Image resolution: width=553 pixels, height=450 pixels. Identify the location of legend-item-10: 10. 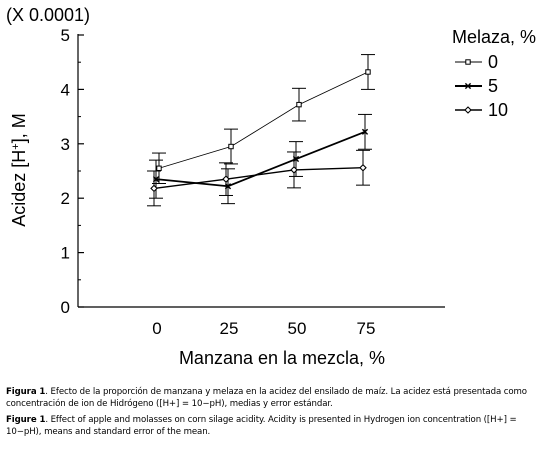
(481, 110).